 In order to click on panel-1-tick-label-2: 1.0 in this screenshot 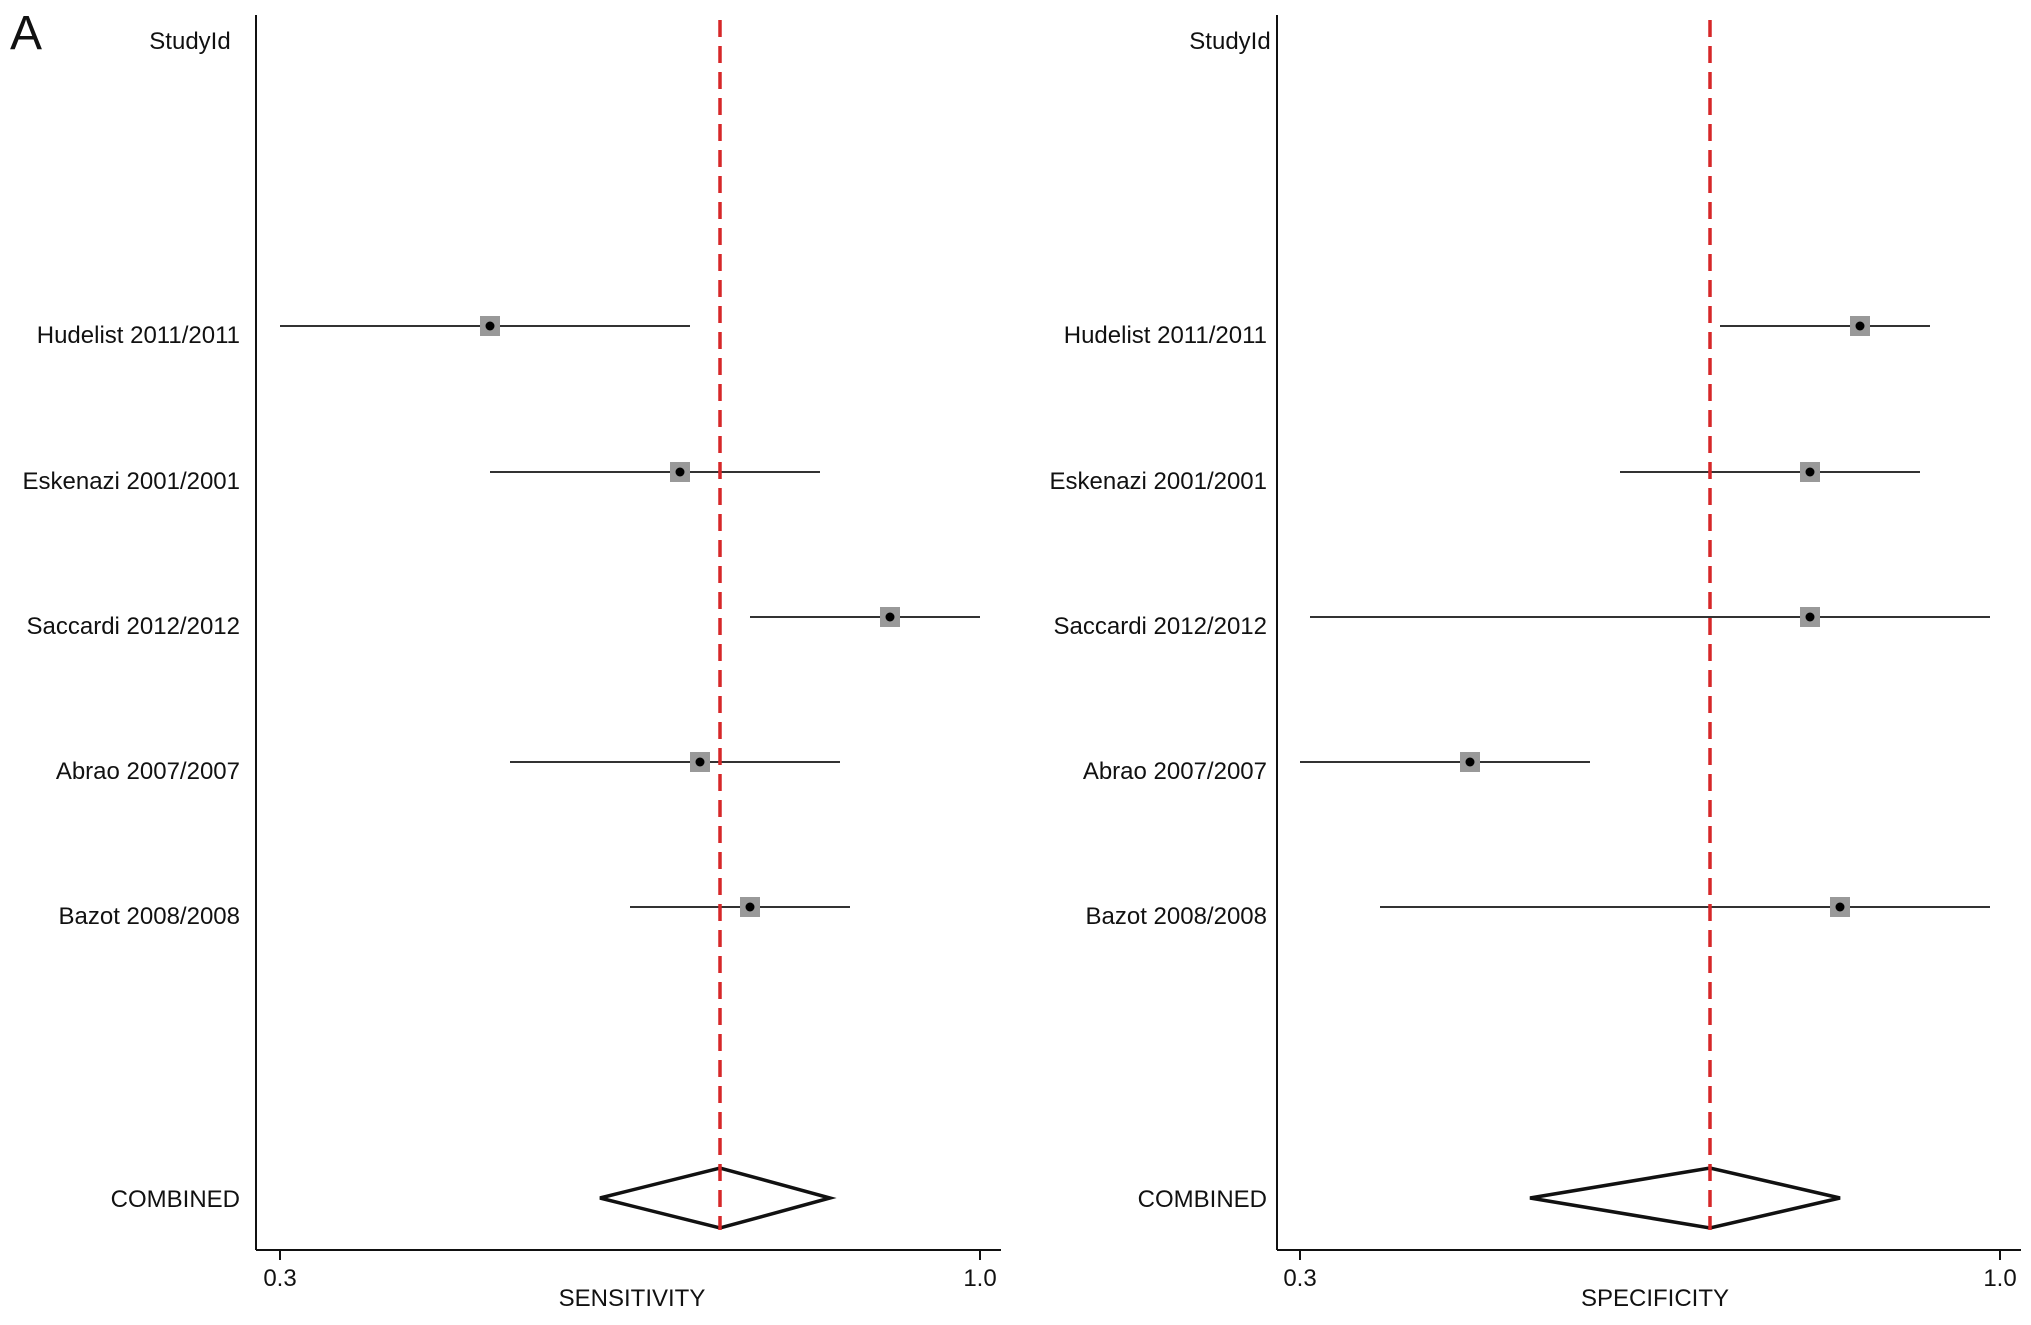, I will do `click(979, 1278)`.